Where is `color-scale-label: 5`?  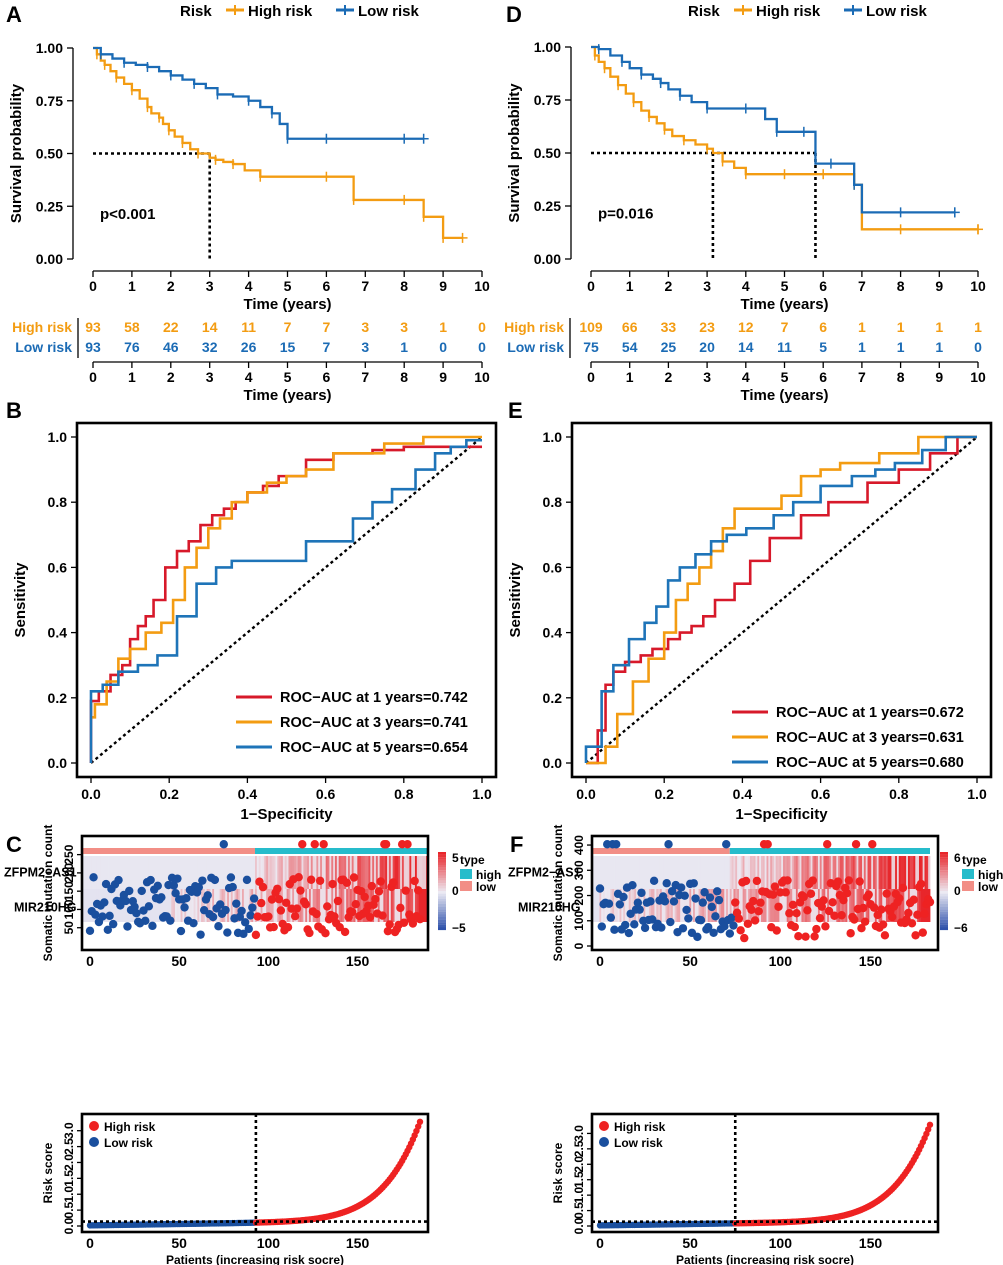 color-scale-label: 5 is located at coordinates (455, 858).